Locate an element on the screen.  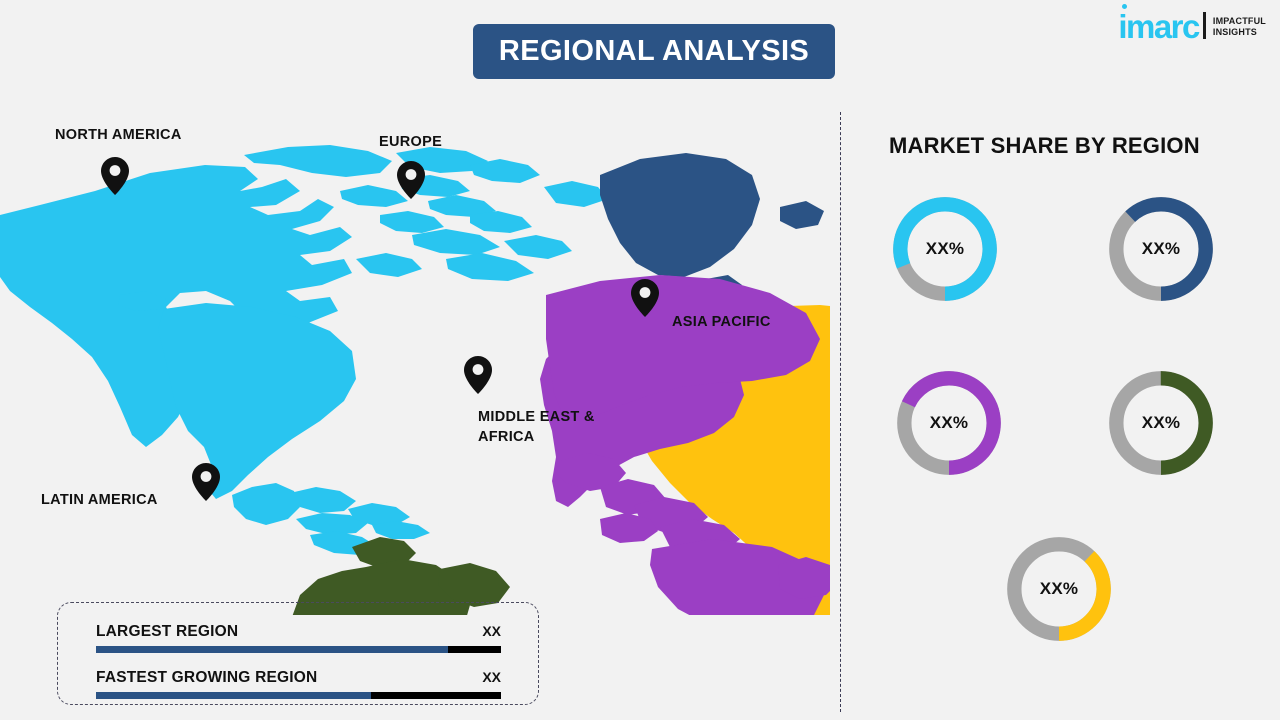
donut-center-label-europe: XX% is located at coordinates (1161, 248).